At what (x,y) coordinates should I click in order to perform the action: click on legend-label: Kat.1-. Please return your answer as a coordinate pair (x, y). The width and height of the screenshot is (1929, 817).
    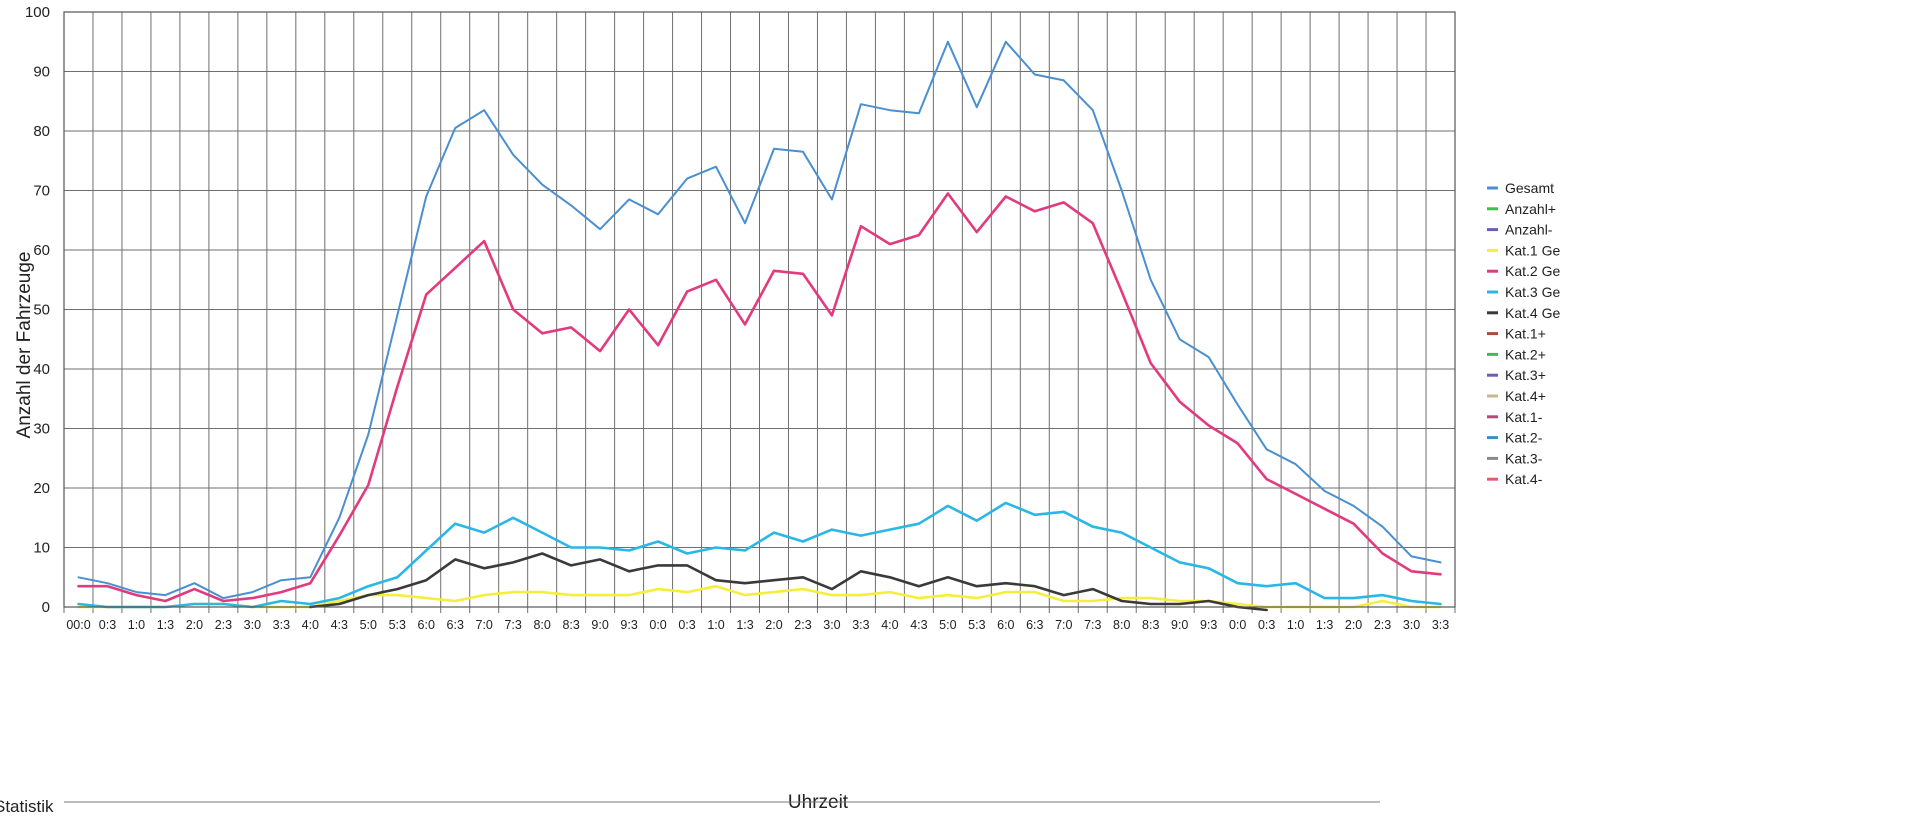
    Looking at the image, I should click on (1524, 417).